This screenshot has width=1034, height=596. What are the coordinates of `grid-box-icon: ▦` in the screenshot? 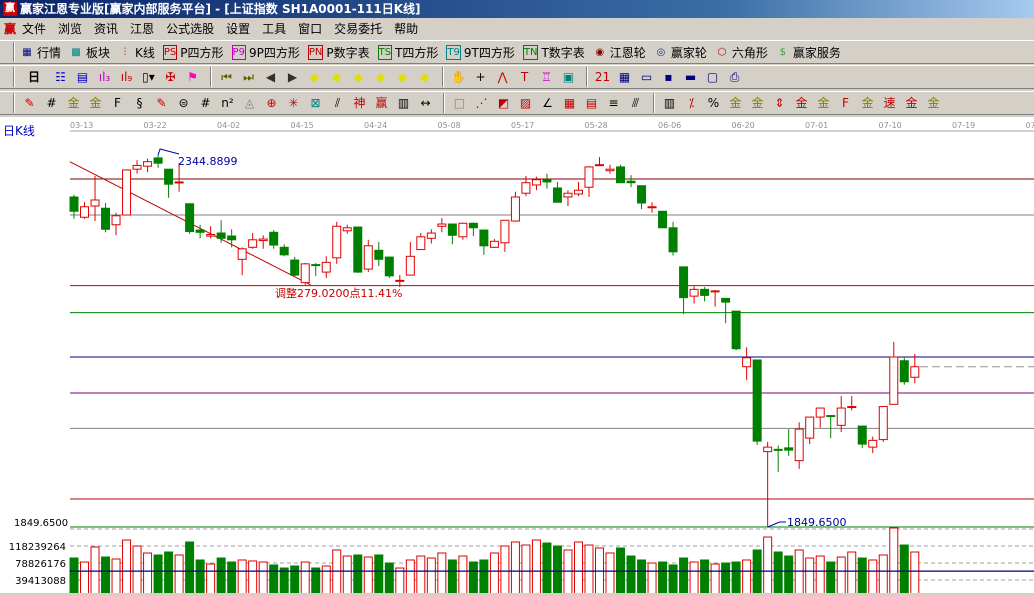 It's located at (569, 103).